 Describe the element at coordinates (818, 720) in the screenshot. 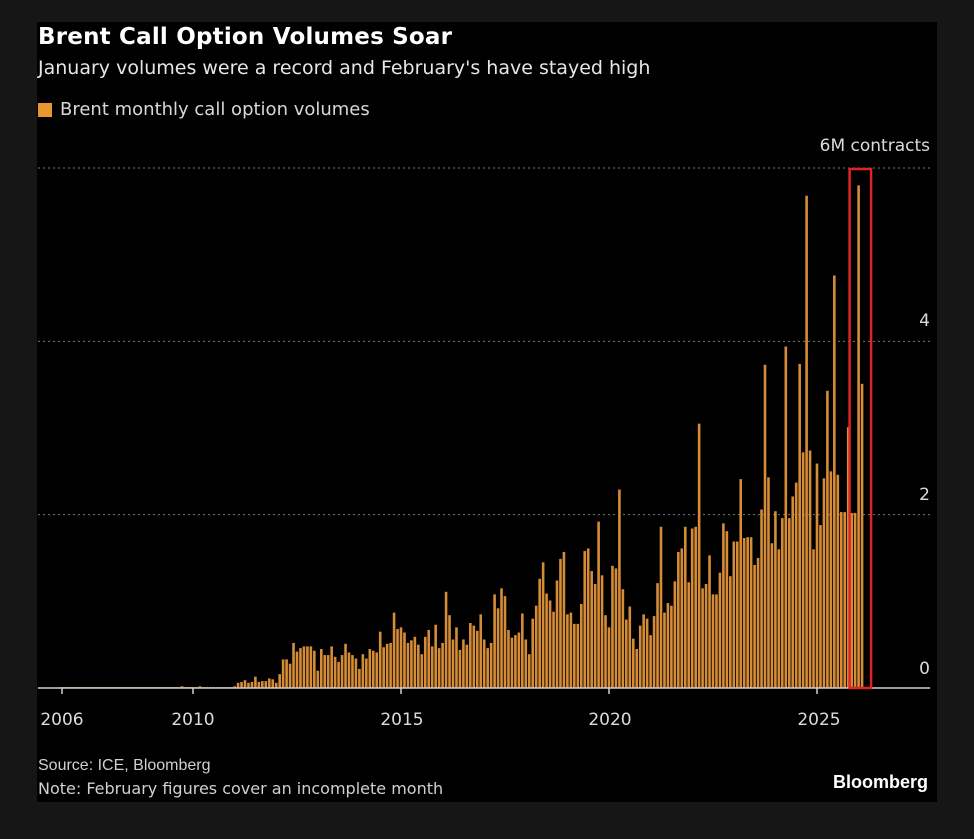

I see `x-tick-label: 2025` at that location.